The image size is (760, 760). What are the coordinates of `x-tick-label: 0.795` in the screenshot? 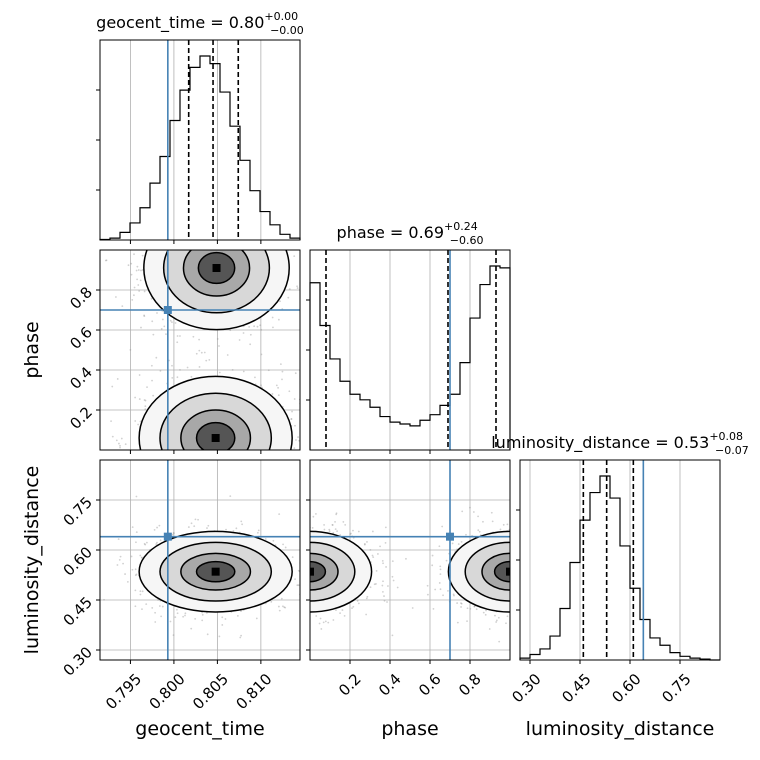 It's located at (123, 691).